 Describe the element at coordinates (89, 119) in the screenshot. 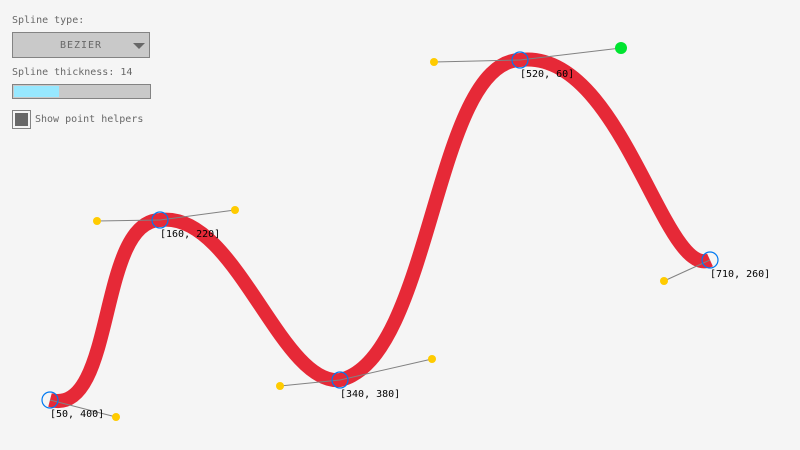

I see `show-helpers-label: Show point helpers` at that location.